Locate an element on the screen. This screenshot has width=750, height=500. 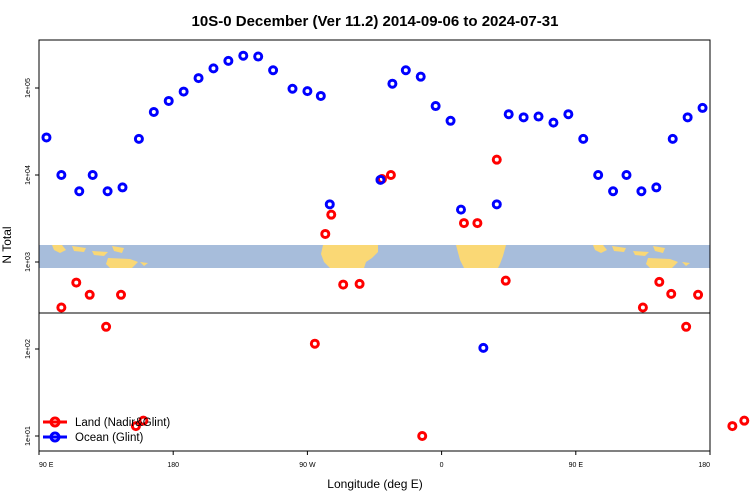
y-tick-label: 1e+02 is located at coordinates (28, 349).